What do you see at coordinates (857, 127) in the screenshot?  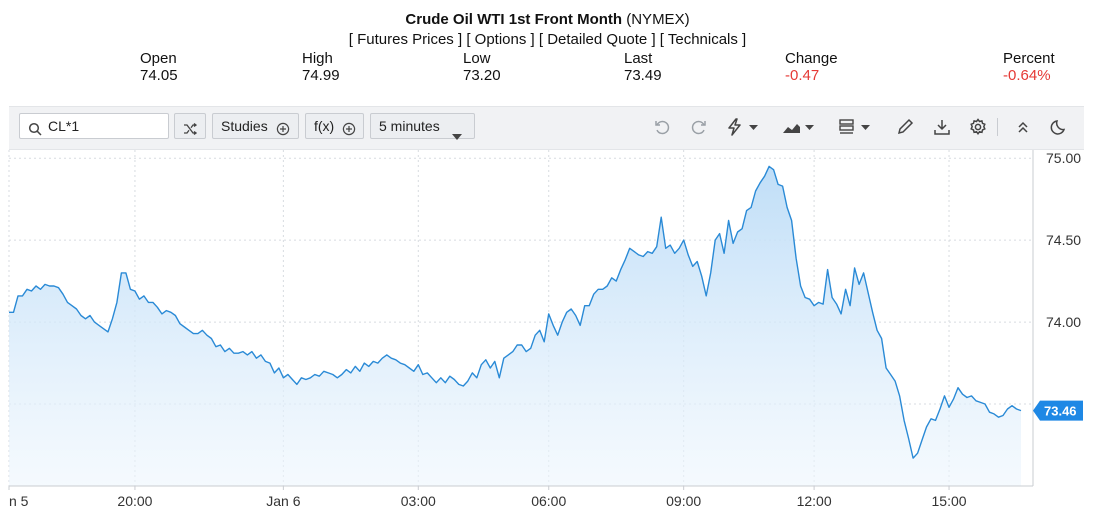 I see `template-icon` at bounding box center [857, 127].